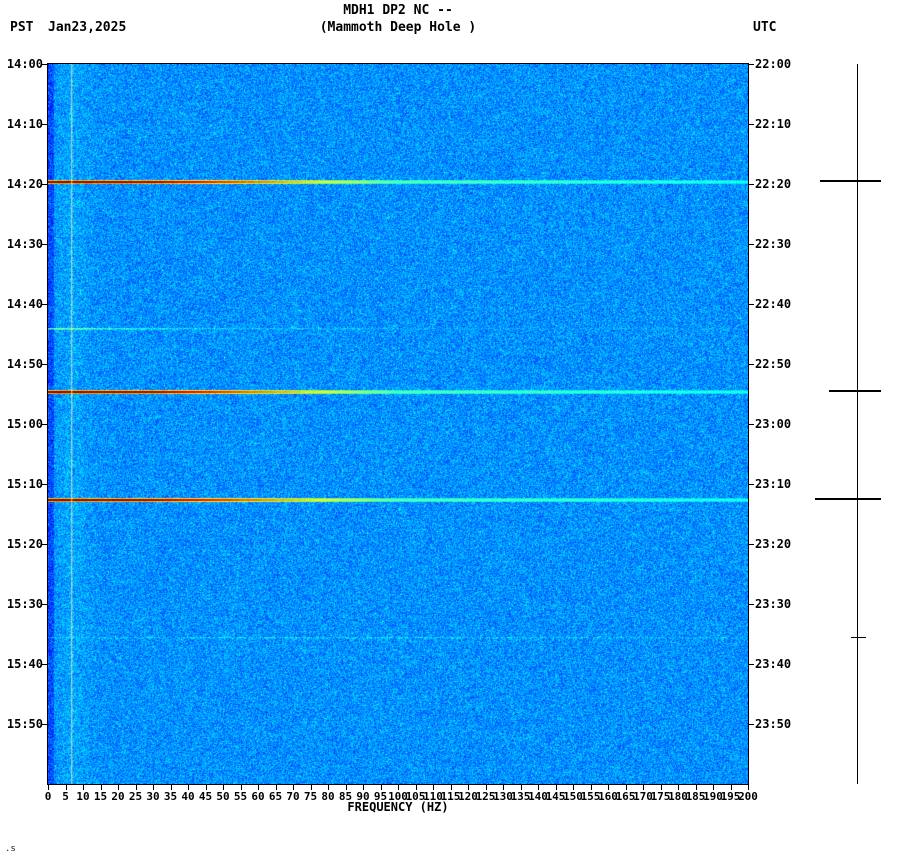 This screenshot has height=864, width=902. What do you see at coordinates (765, 27) in the screenshot?
I see `timezone-right-label: UTC` at bounding box center [765, 27].